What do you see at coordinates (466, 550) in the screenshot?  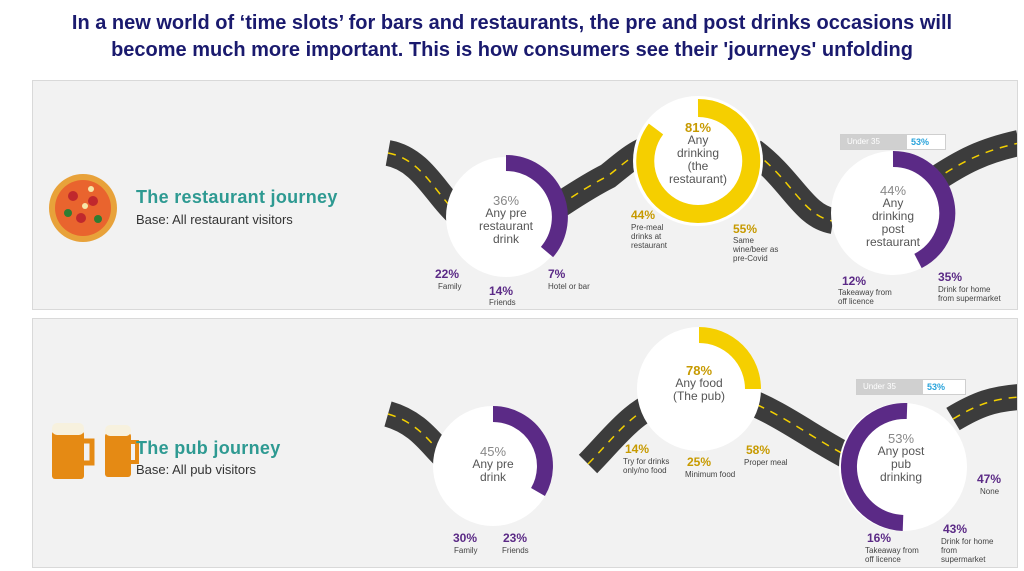 I see `pub-pre-family-label: Family` at bounding box center [466, 550].